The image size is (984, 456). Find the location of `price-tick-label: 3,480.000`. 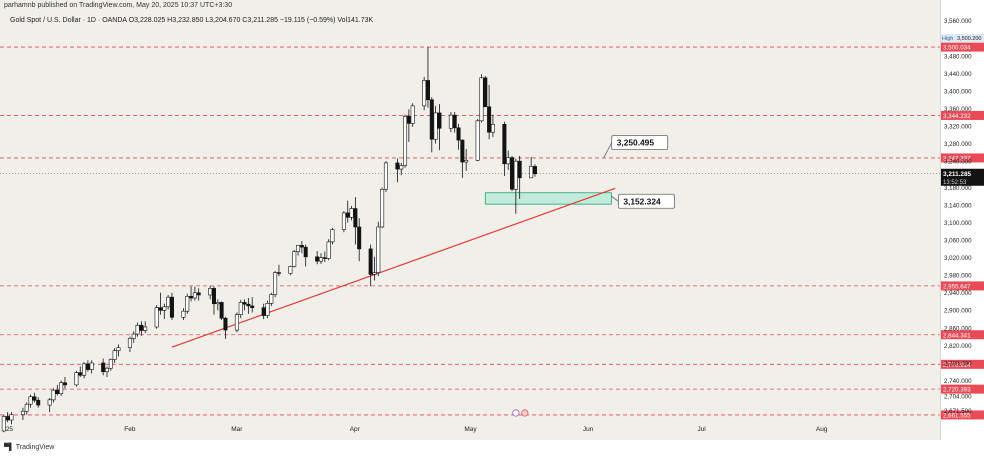

price-tick-label: 3,480.000 is located at coordinates (958, 56).